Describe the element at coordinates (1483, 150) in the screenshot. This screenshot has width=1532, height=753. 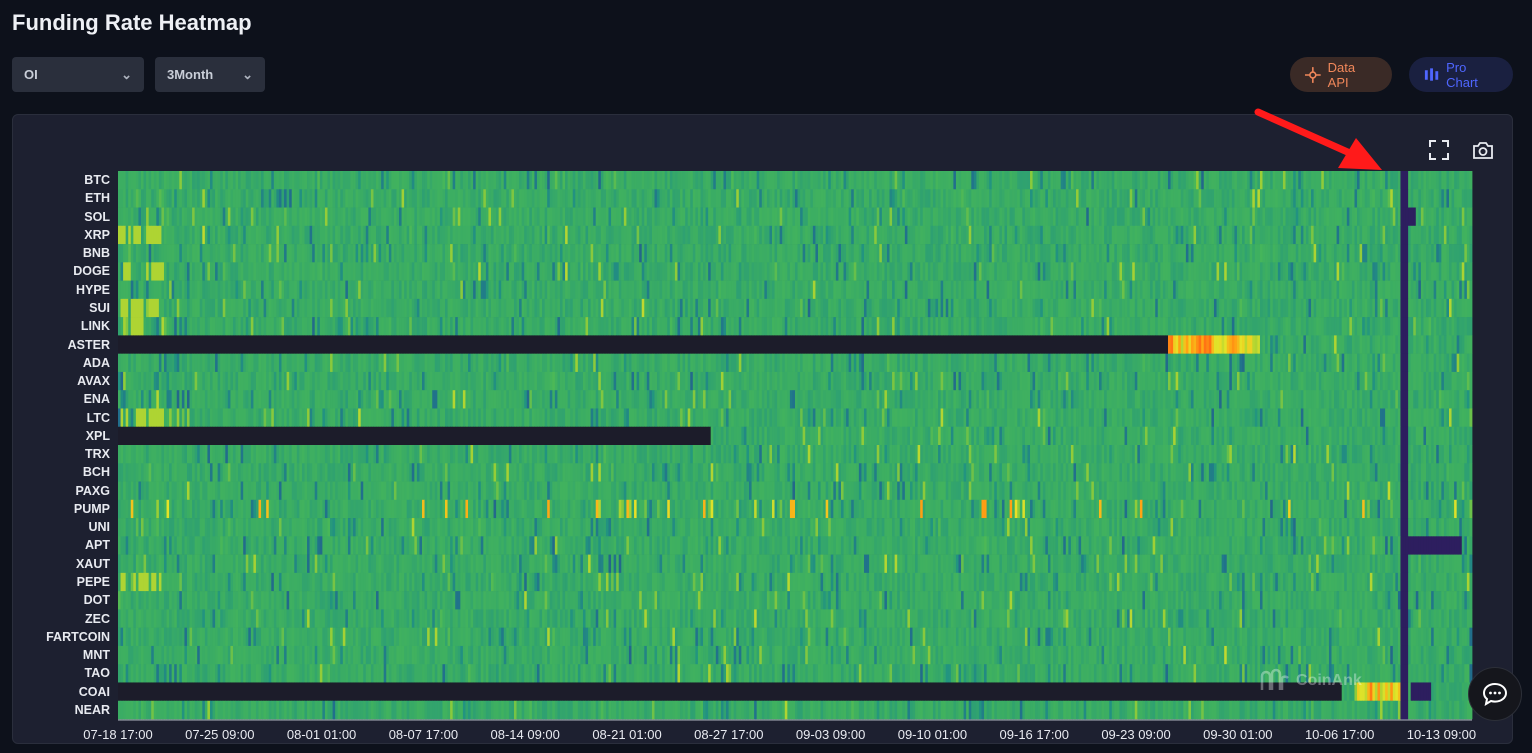
I see `camera-icon` at that location.